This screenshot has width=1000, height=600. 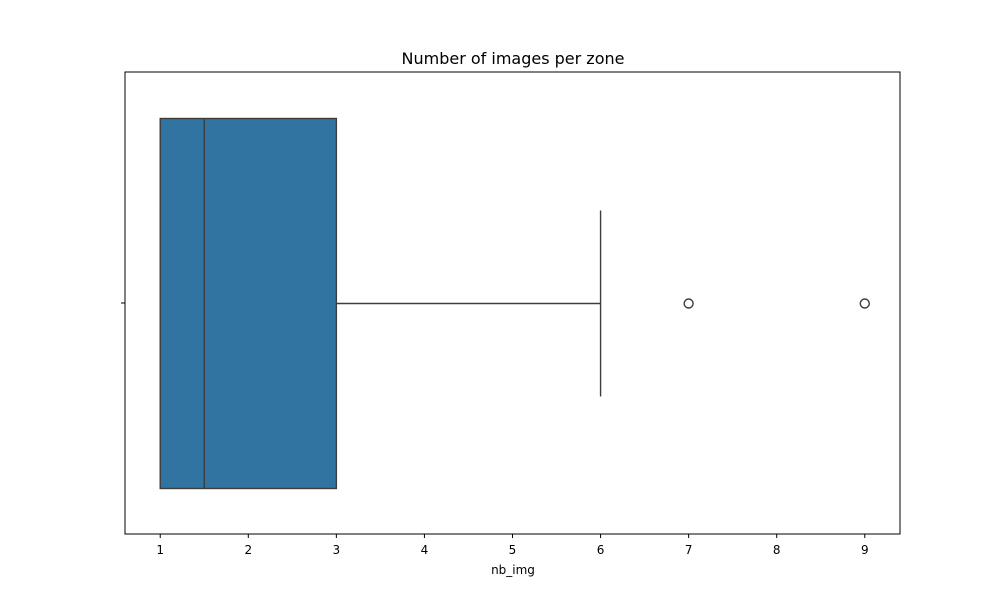 What do you see at coordinates (601, 550) in the screenshot?
I see `x-tick-label: 6` at bounding box center [601, 550].